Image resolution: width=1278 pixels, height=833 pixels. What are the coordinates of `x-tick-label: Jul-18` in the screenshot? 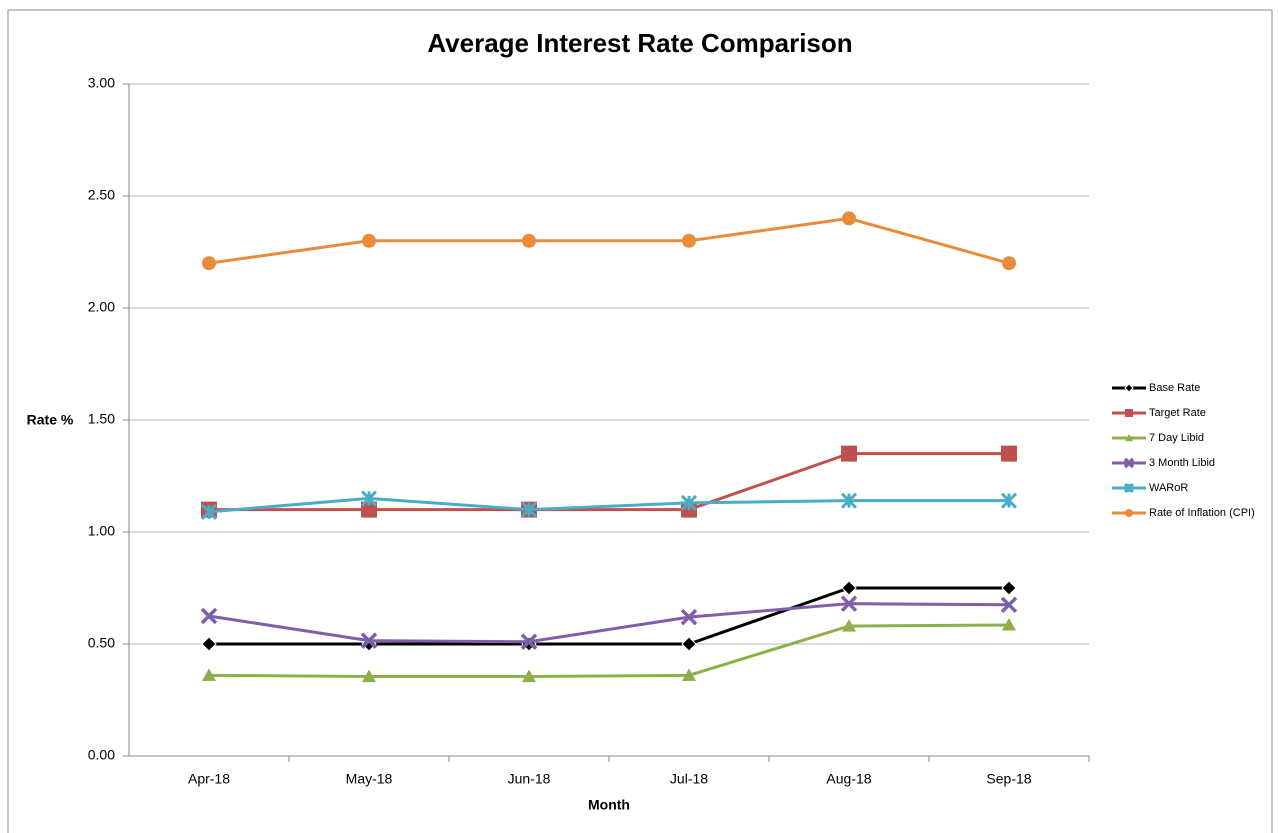 It's located at (689, 779).